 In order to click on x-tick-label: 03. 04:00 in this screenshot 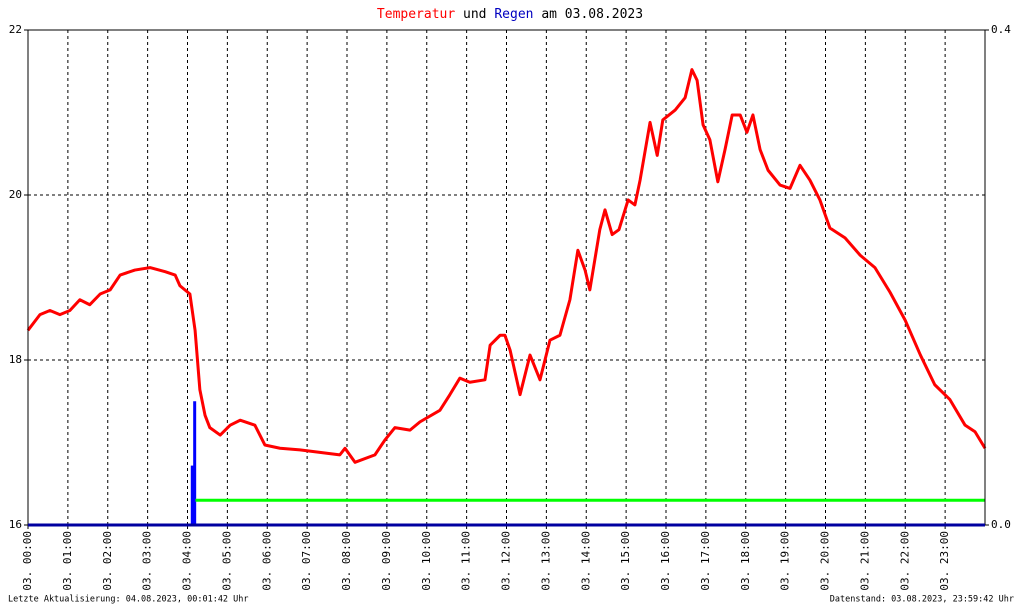, I will do `click(187, 561)`.